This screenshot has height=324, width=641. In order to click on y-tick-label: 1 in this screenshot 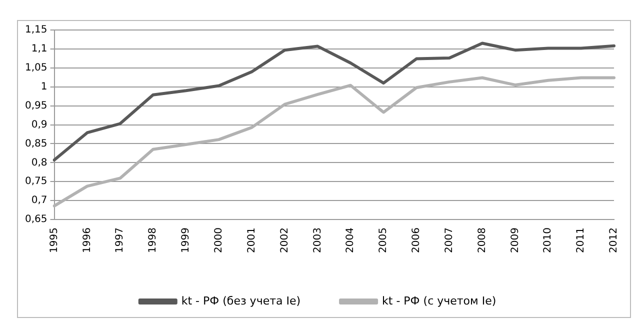, I will do `click(44, 86)`.